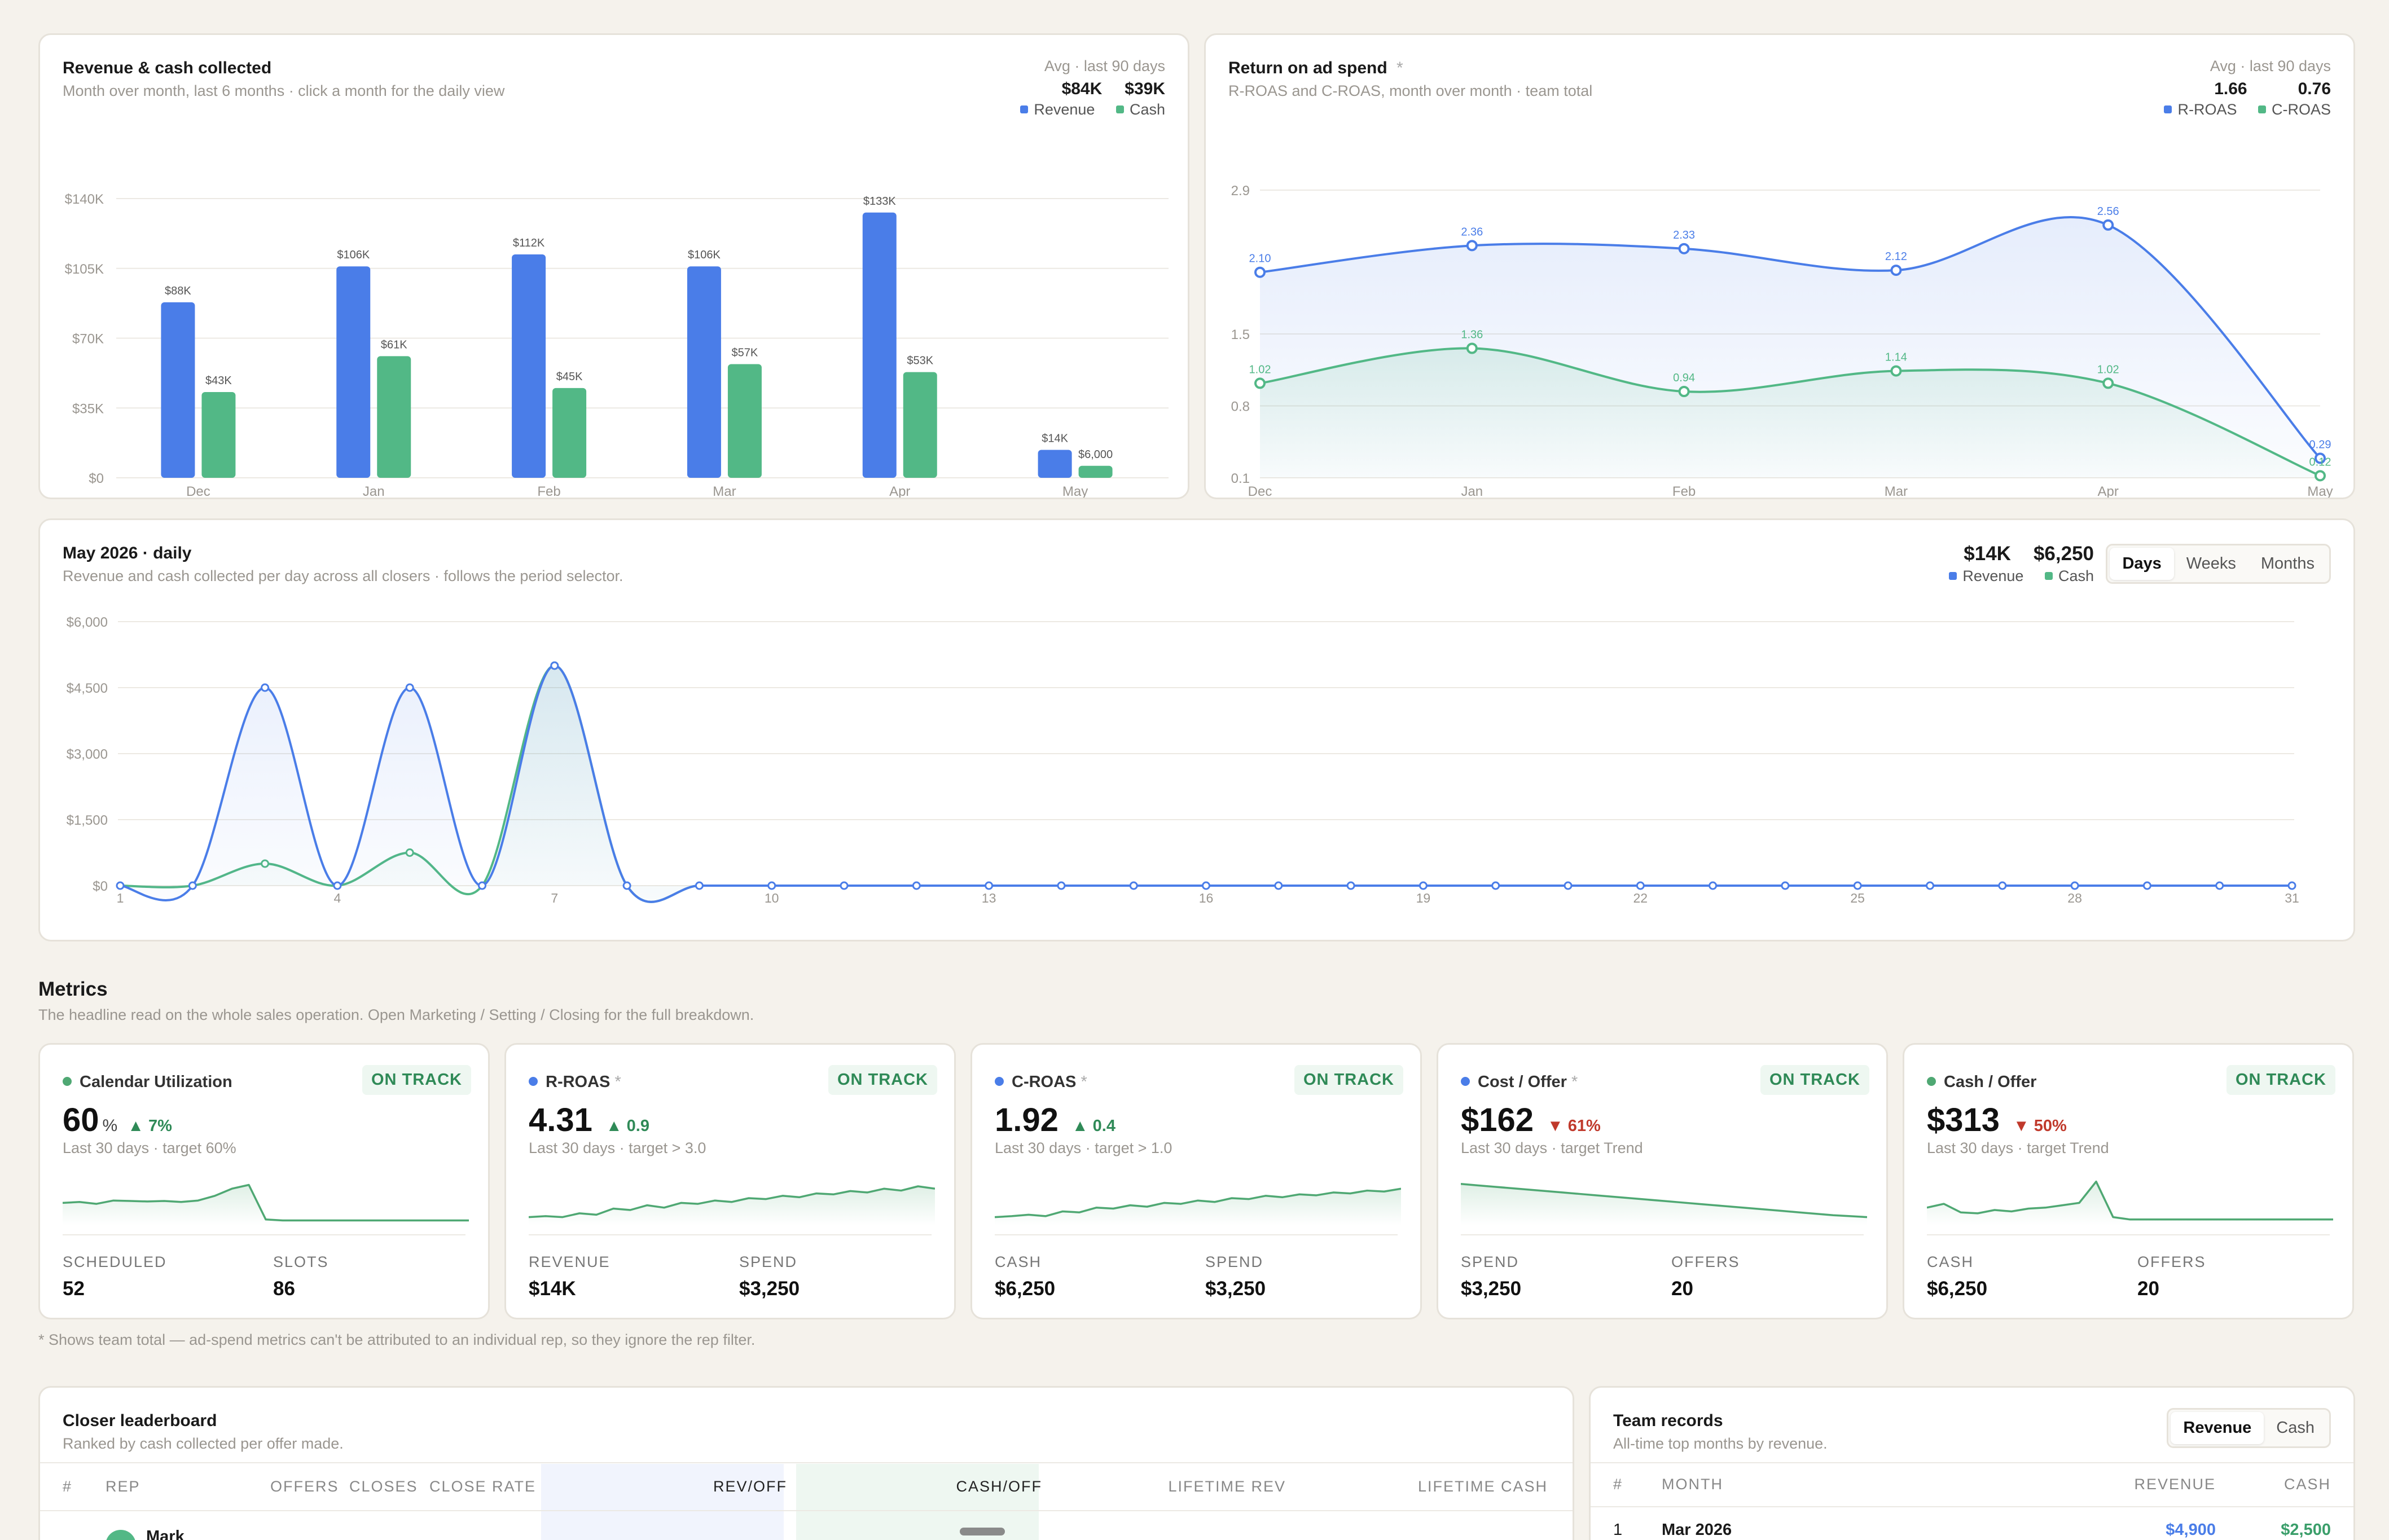 Image resolution: width=2389 pixels, height=1540 pixels. I want to click on metric-stat-2: SLOTS 86, so click(301, 1276).